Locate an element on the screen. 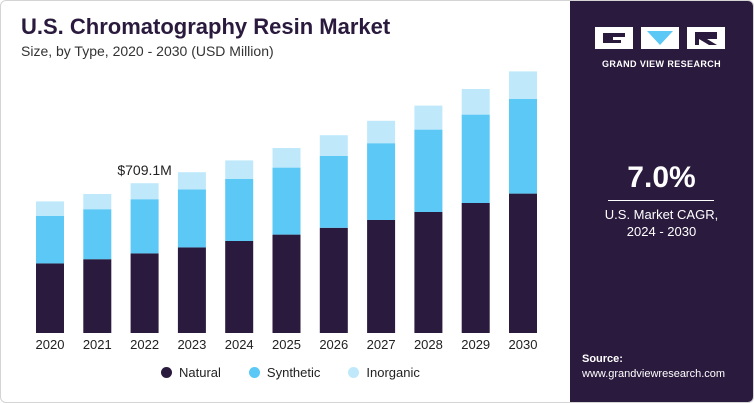 The height and width of the screenshot is (403, 754). bar-inorganic-2025 is located at coordinates (286, 158).